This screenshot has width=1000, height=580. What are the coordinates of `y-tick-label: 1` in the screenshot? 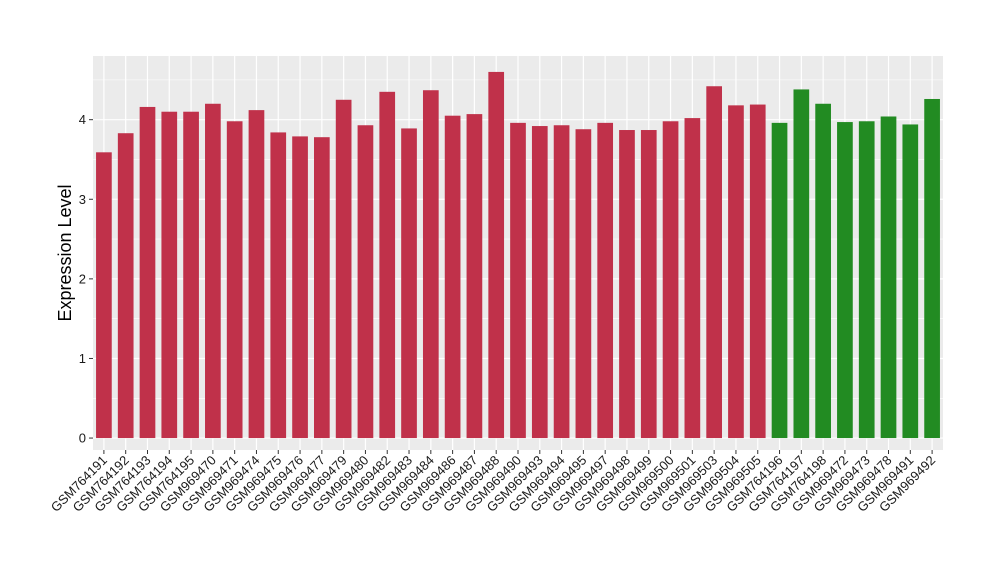 It's located at (82, 358).